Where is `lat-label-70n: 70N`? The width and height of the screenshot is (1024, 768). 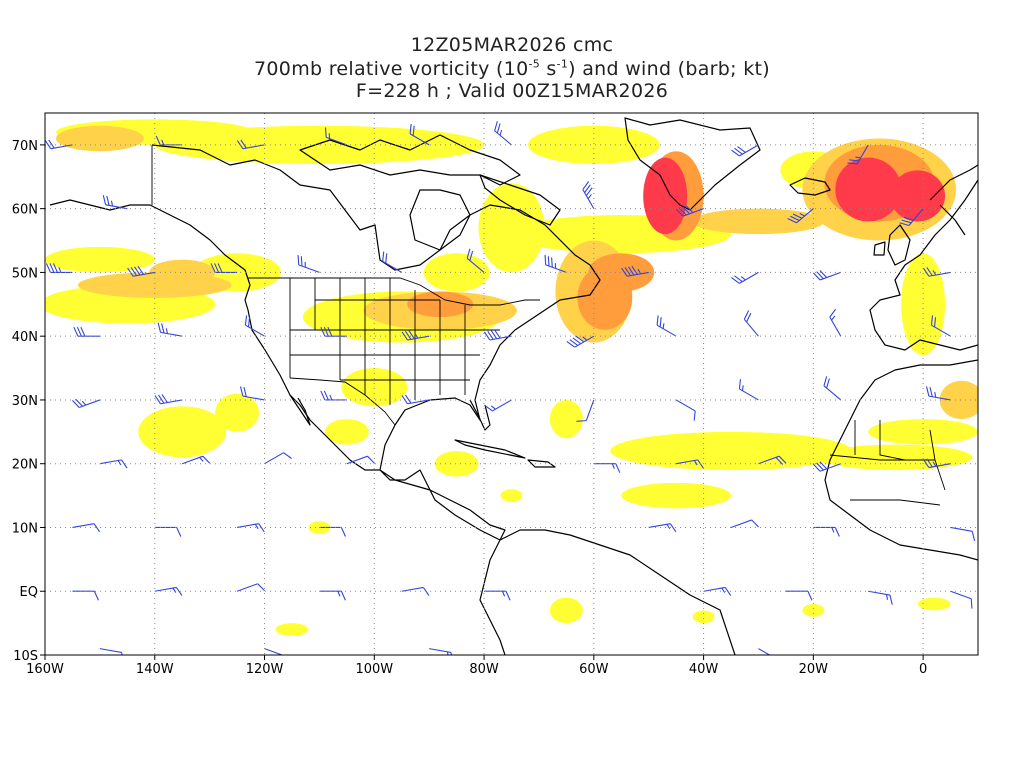 lat-label-70n: 70N is located at coordinates (25, 146).